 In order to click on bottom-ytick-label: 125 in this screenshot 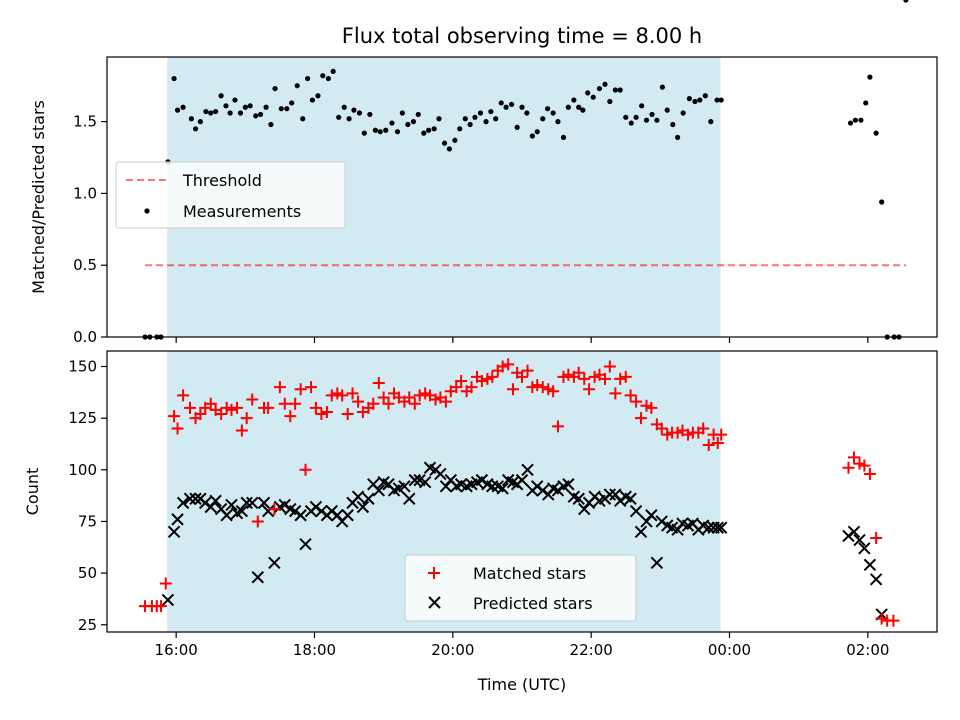, I will do `click(82, 418)`.